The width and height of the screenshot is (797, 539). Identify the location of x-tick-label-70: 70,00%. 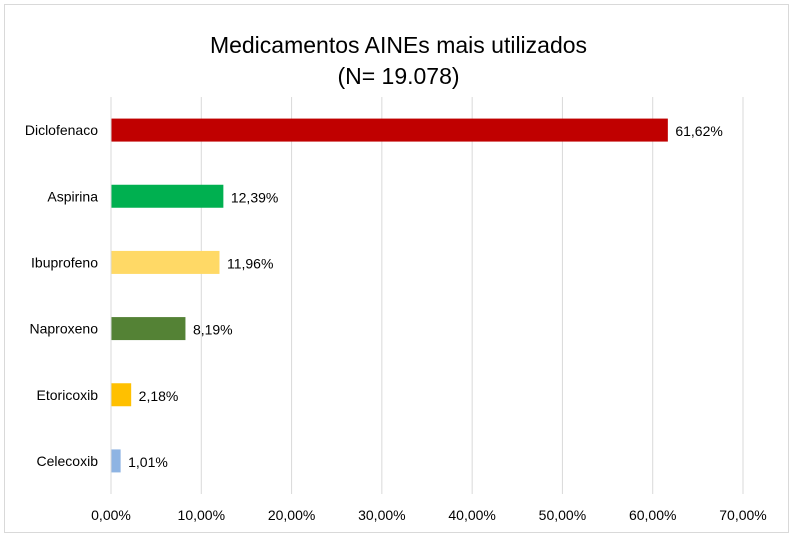
(742, 515).